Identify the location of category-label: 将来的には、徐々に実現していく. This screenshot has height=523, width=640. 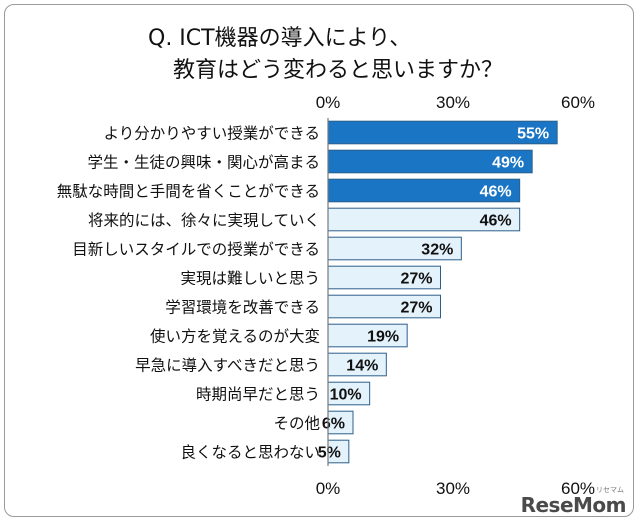
(204, 221).